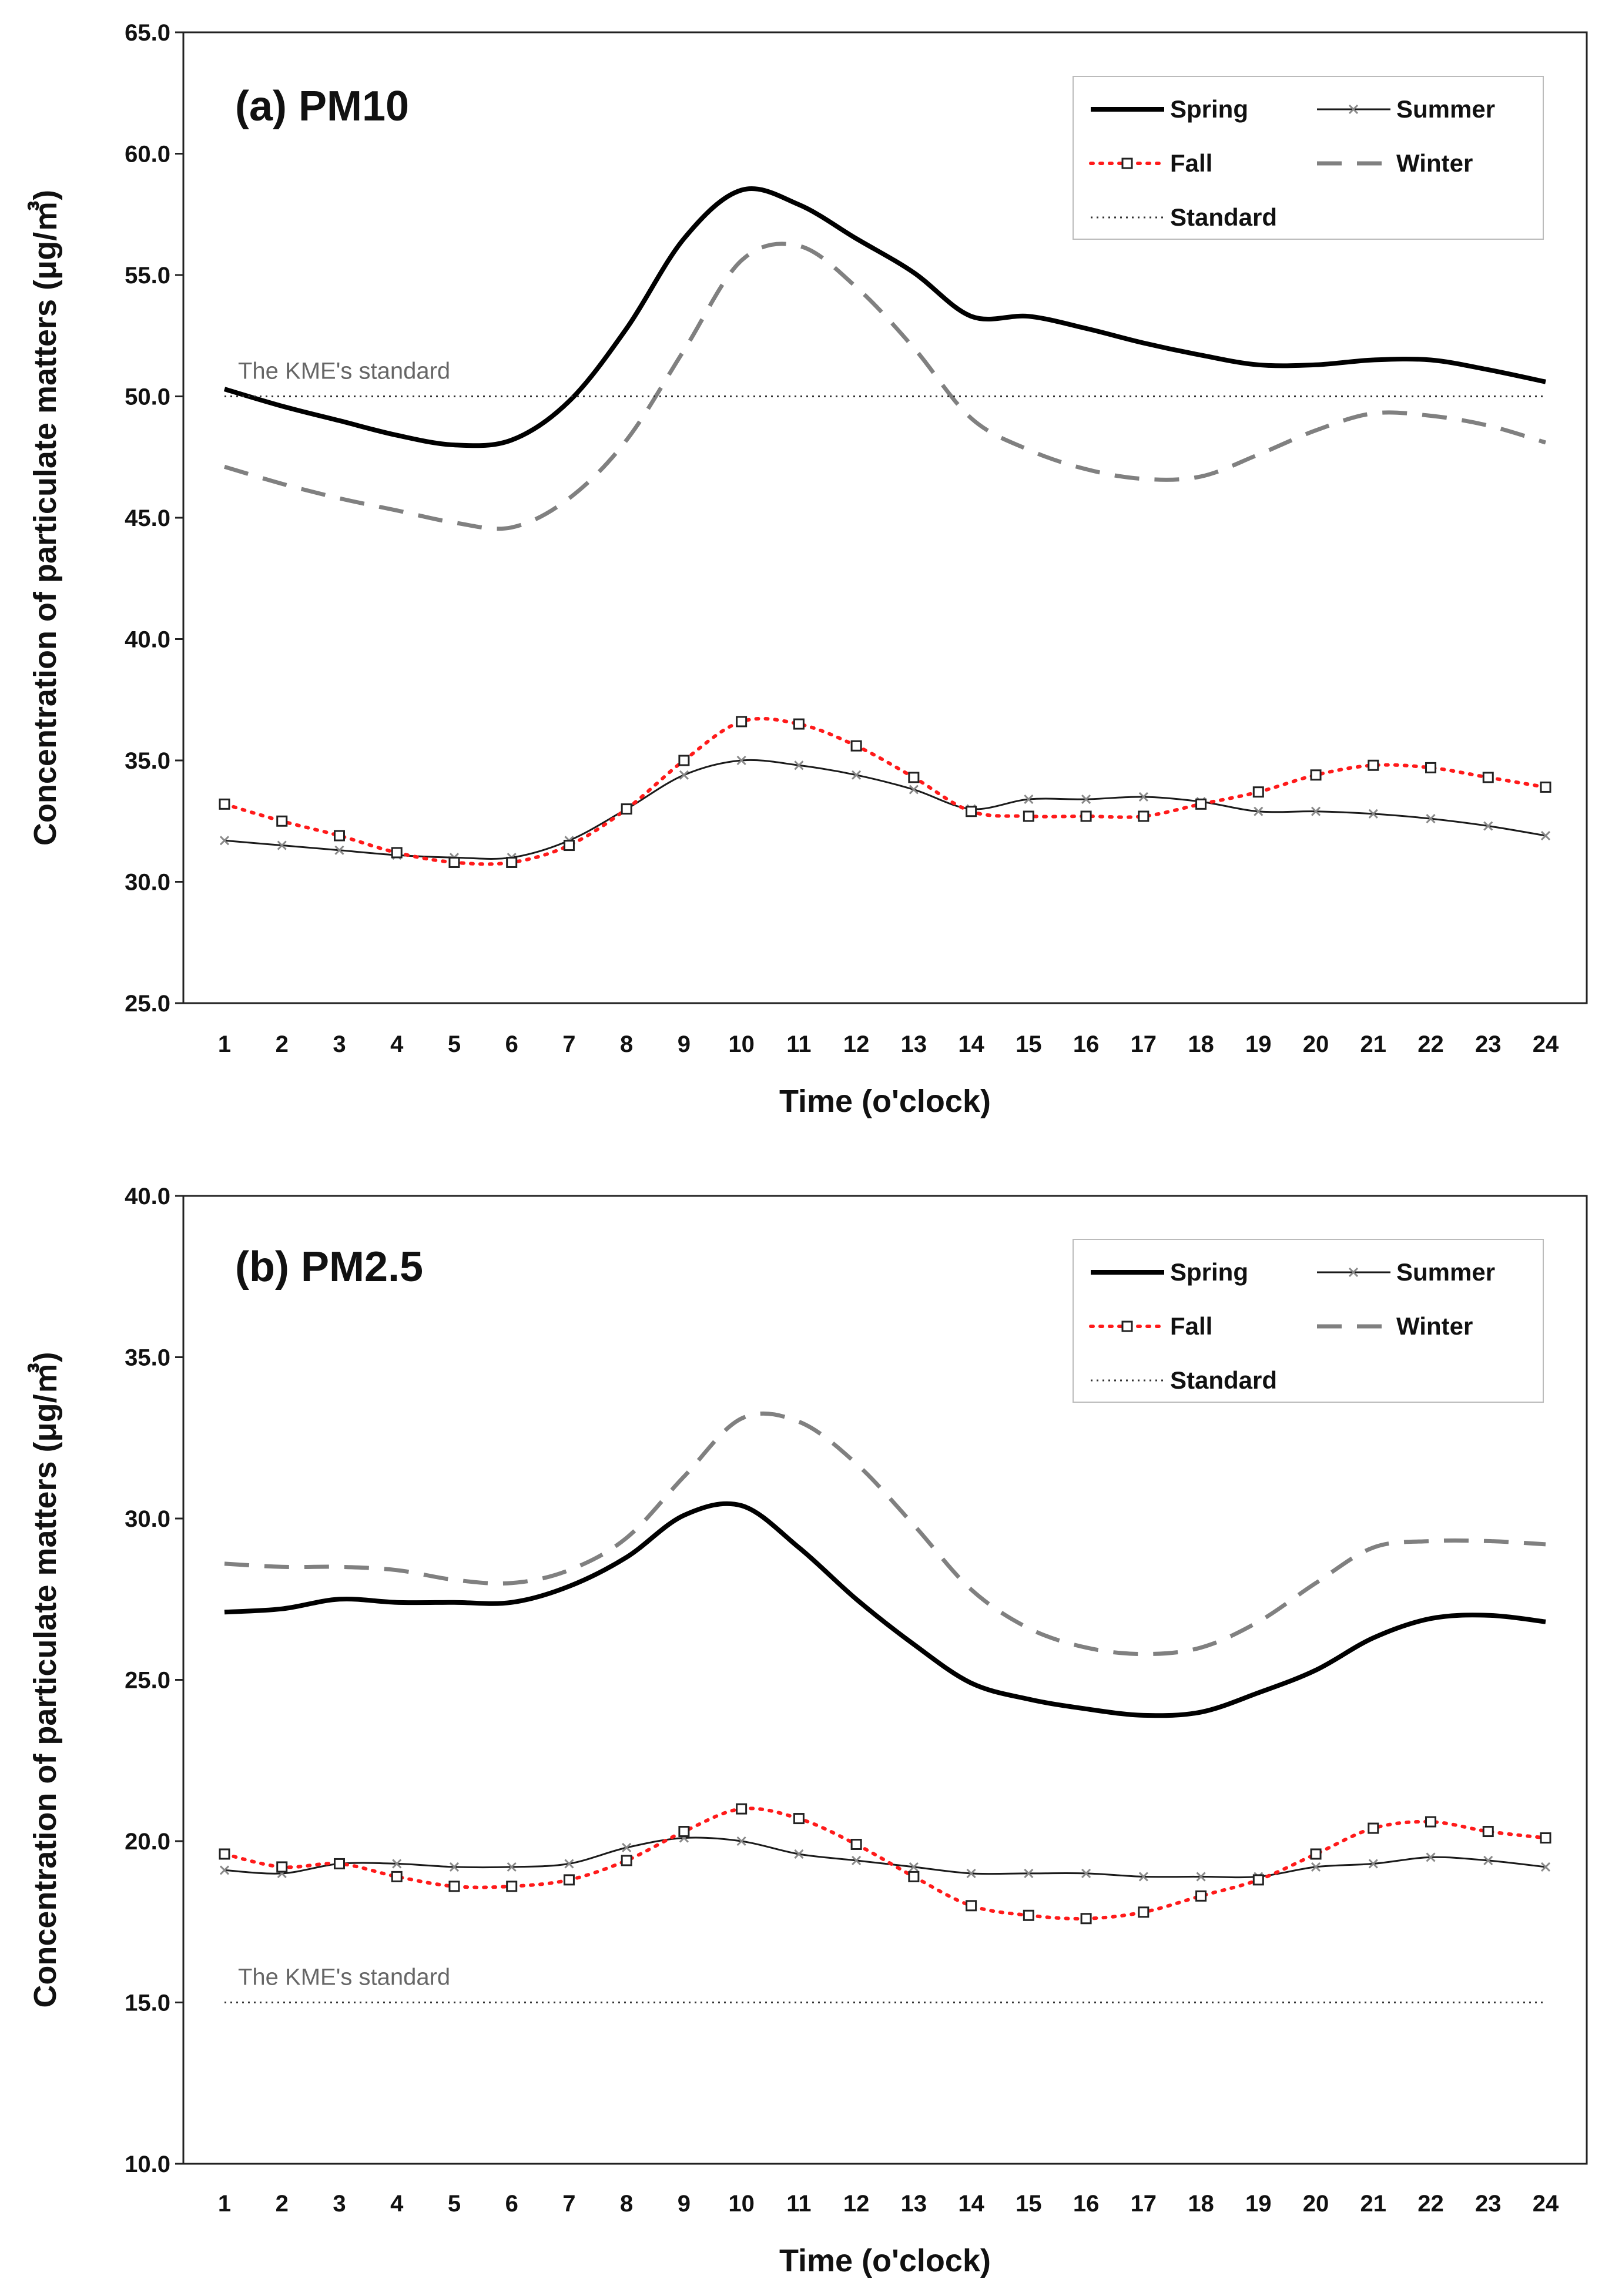 The width and height of the screenshot is (1622, 2296). I want to click on x-tick-label: 2, so click(282, 2204).